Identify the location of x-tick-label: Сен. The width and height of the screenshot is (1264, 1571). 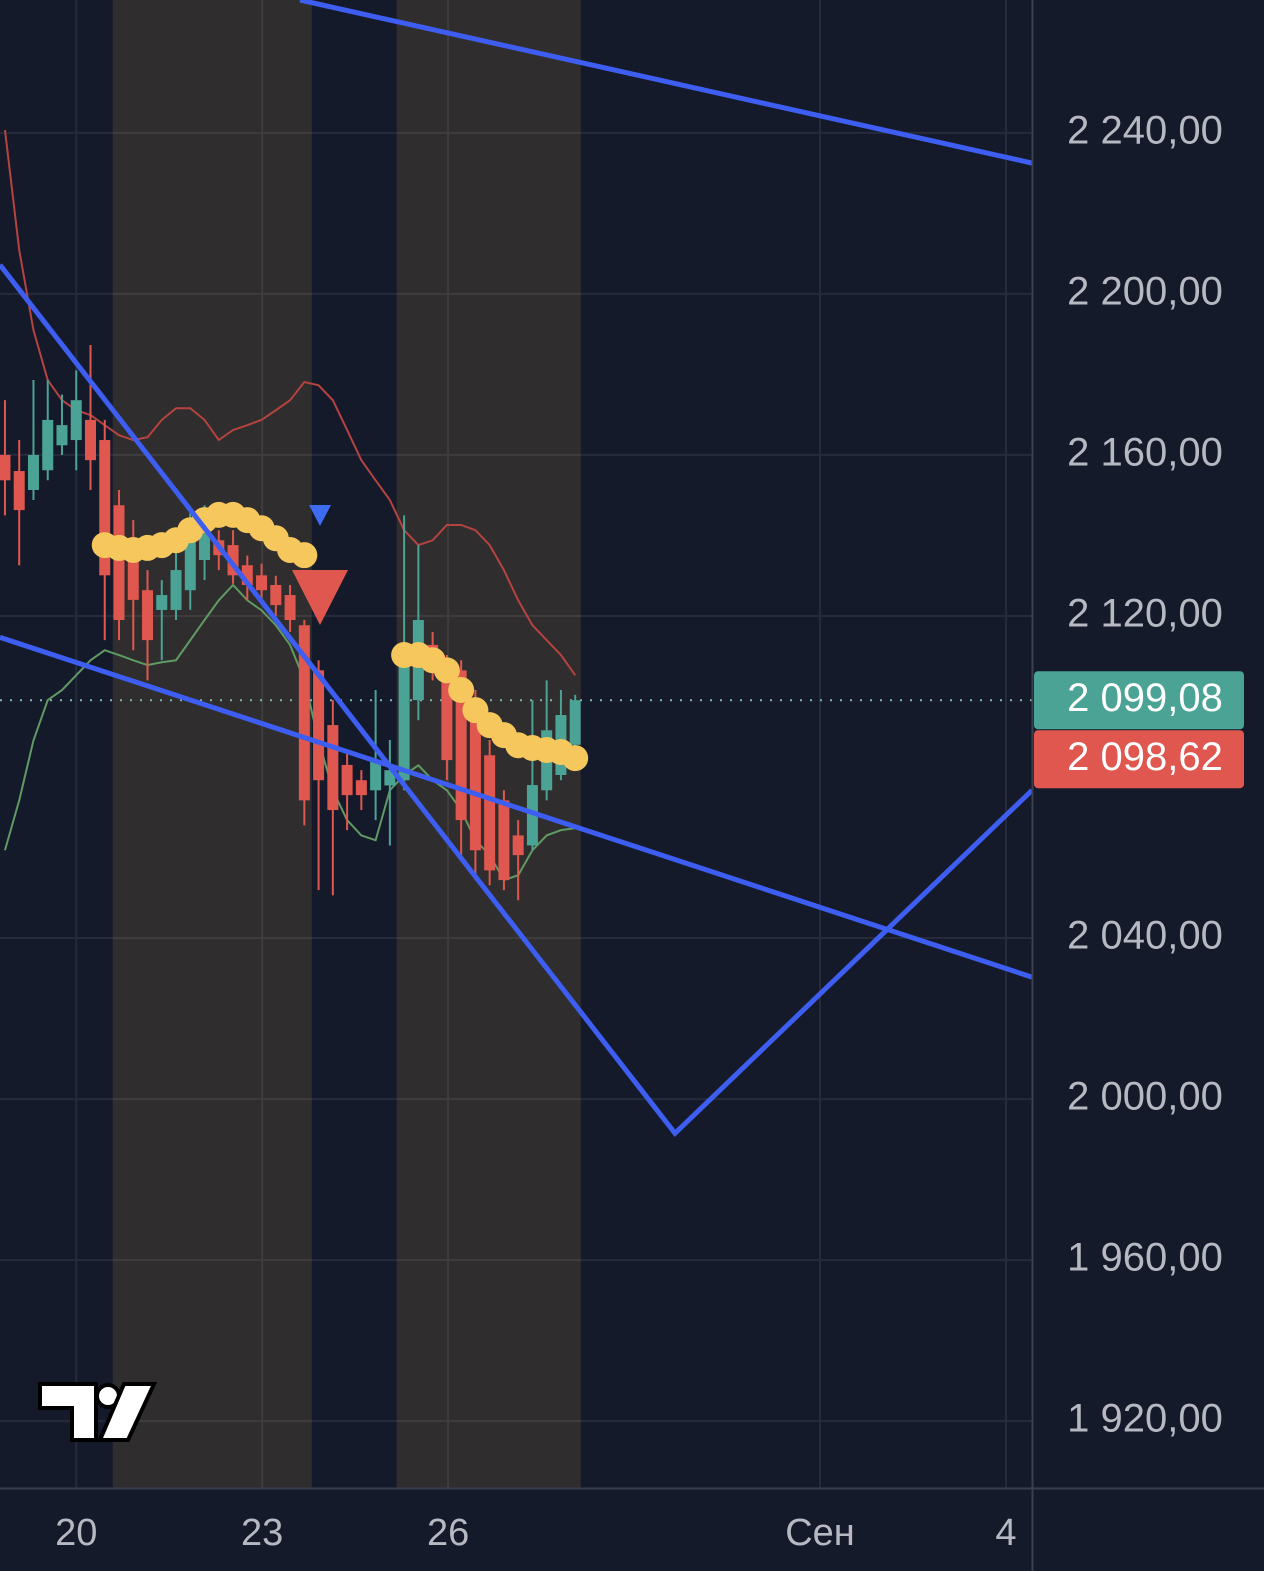
(820, 1533).